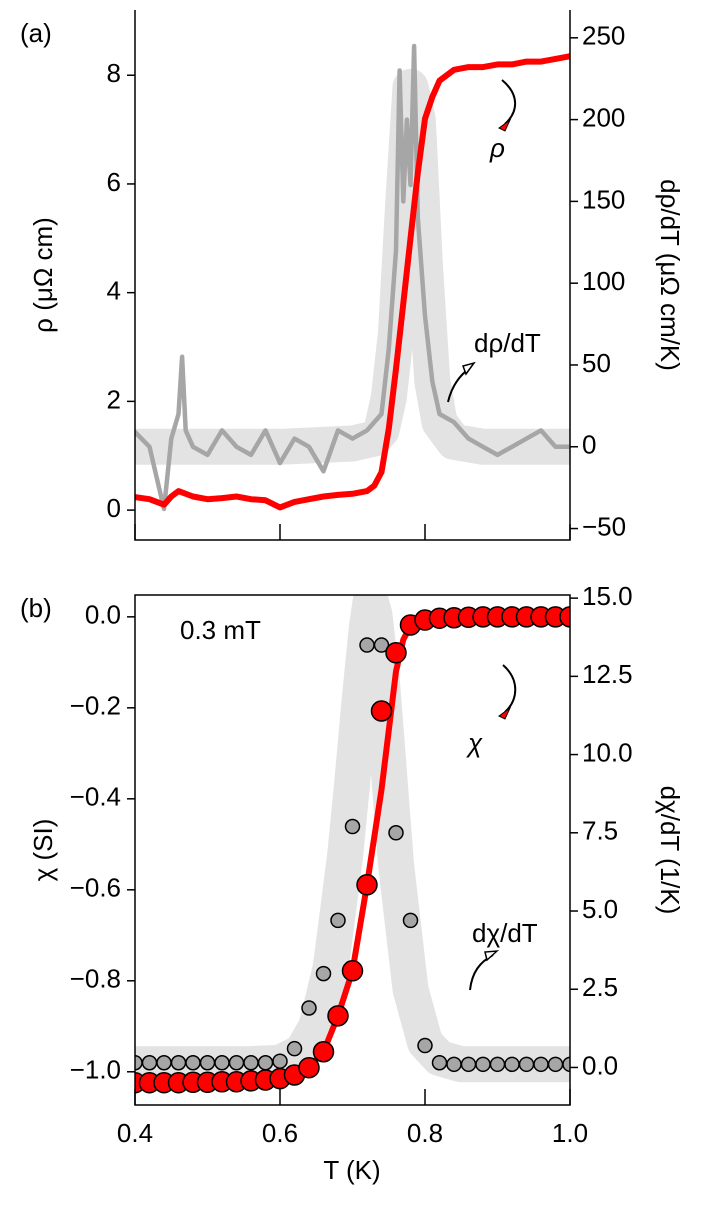 The height and width of the screenshot is (1206, 703). I want to click on y-tick-label: −0.6, so click(95, 888).